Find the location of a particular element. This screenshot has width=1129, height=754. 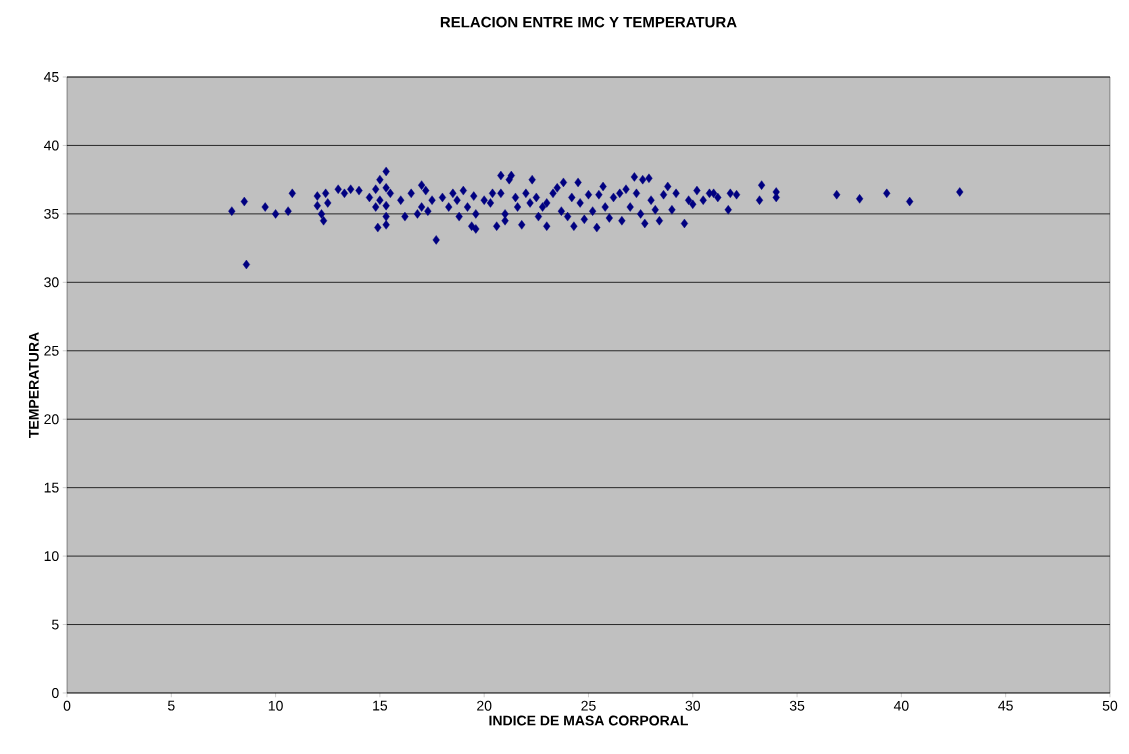

y-tick-label: 40 is located at coordinates (51, 145).